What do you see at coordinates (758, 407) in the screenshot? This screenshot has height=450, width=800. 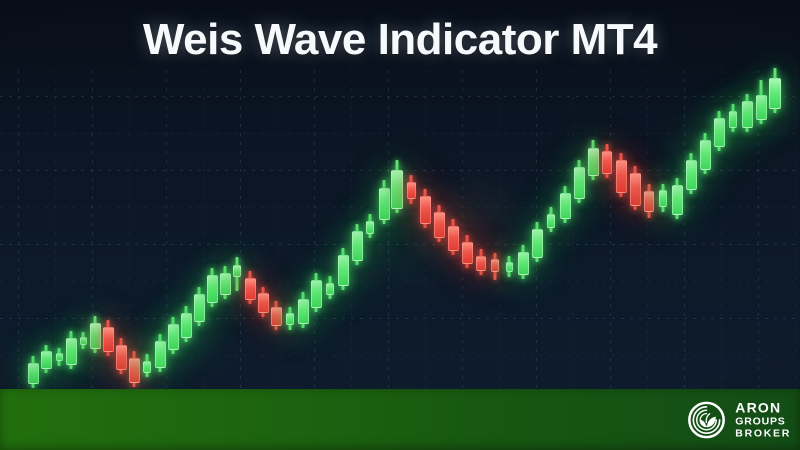 I see `brand-line-1: ARON` at bounding box center [758, 407].